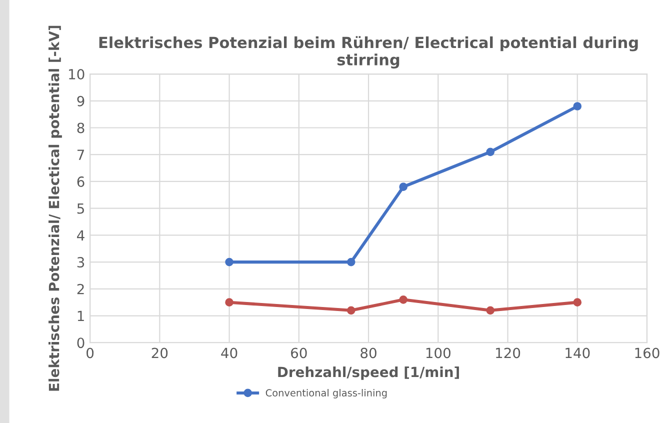 Image resolution: width=667 pixels, height=423 pixels. Describe the element at coordinates (90, 353) in the screenshot. I see `x-tick-label: 0` at that location.